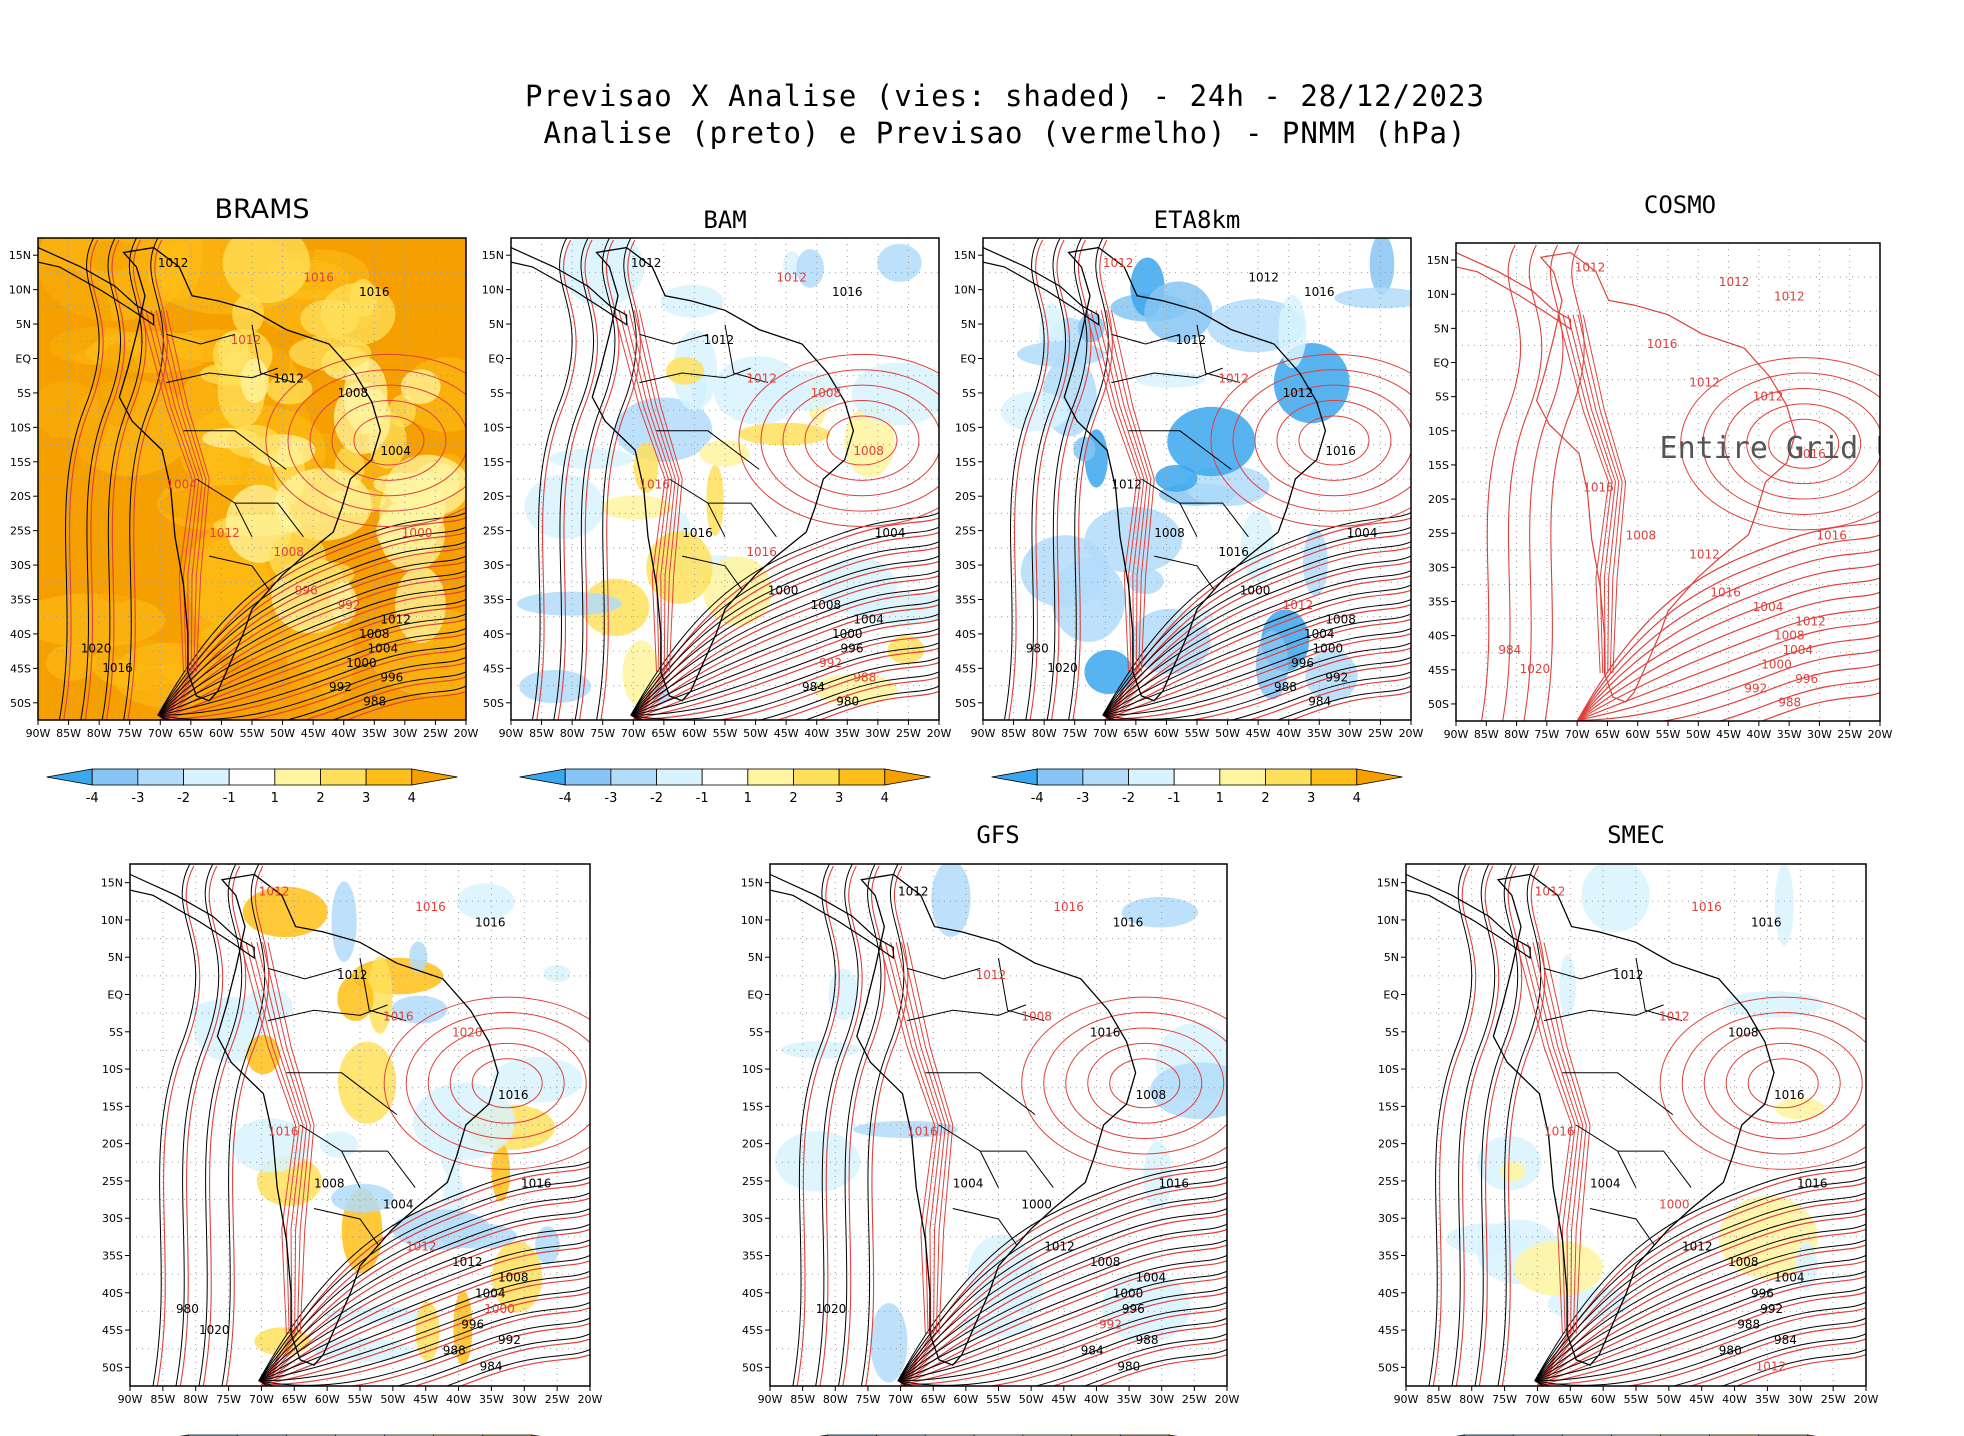 Image resolution: width=1964 pixels, height=1436 pixels. What do you see at coordinates (129, 733) in the screenshot?
I see `lon-label: 75W` at bounding box center [129, 733].